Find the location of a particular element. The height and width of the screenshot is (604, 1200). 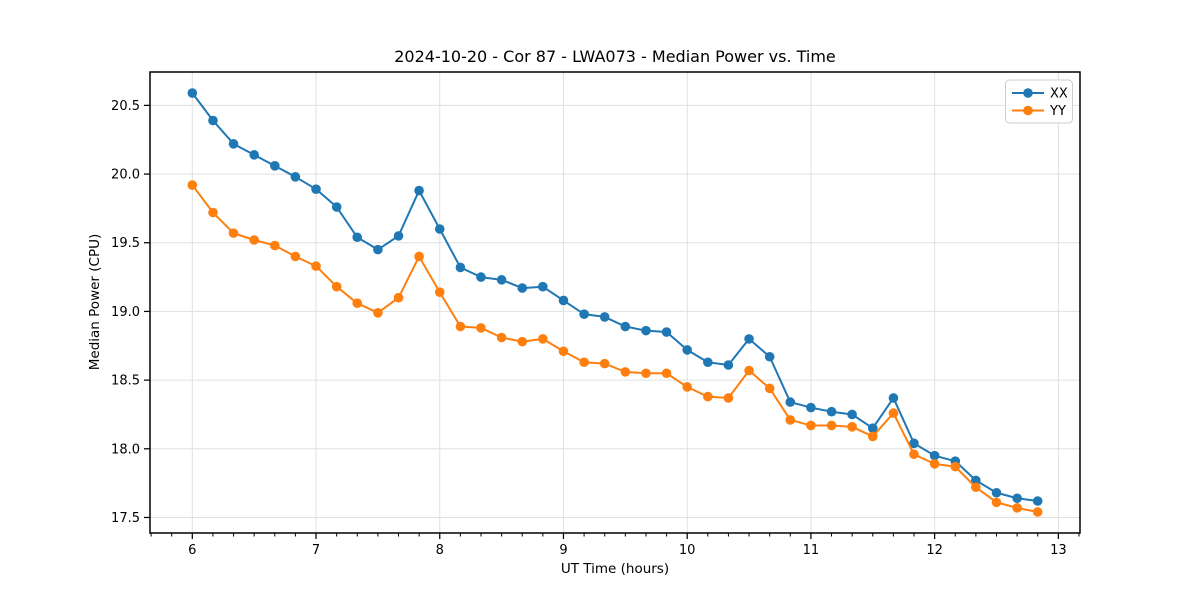

y-tick-label: 17.5 is located at coordinates (125, 518).